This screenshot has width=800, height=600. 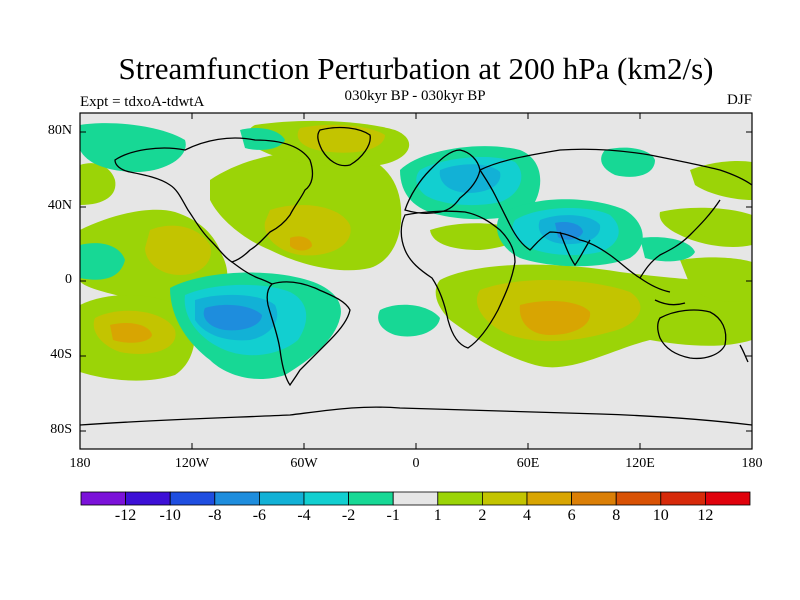 What do you see at coordinates (571, 515) in the screenshot?
I see `colorbar-label: 6` at bounding box center [571, 515].